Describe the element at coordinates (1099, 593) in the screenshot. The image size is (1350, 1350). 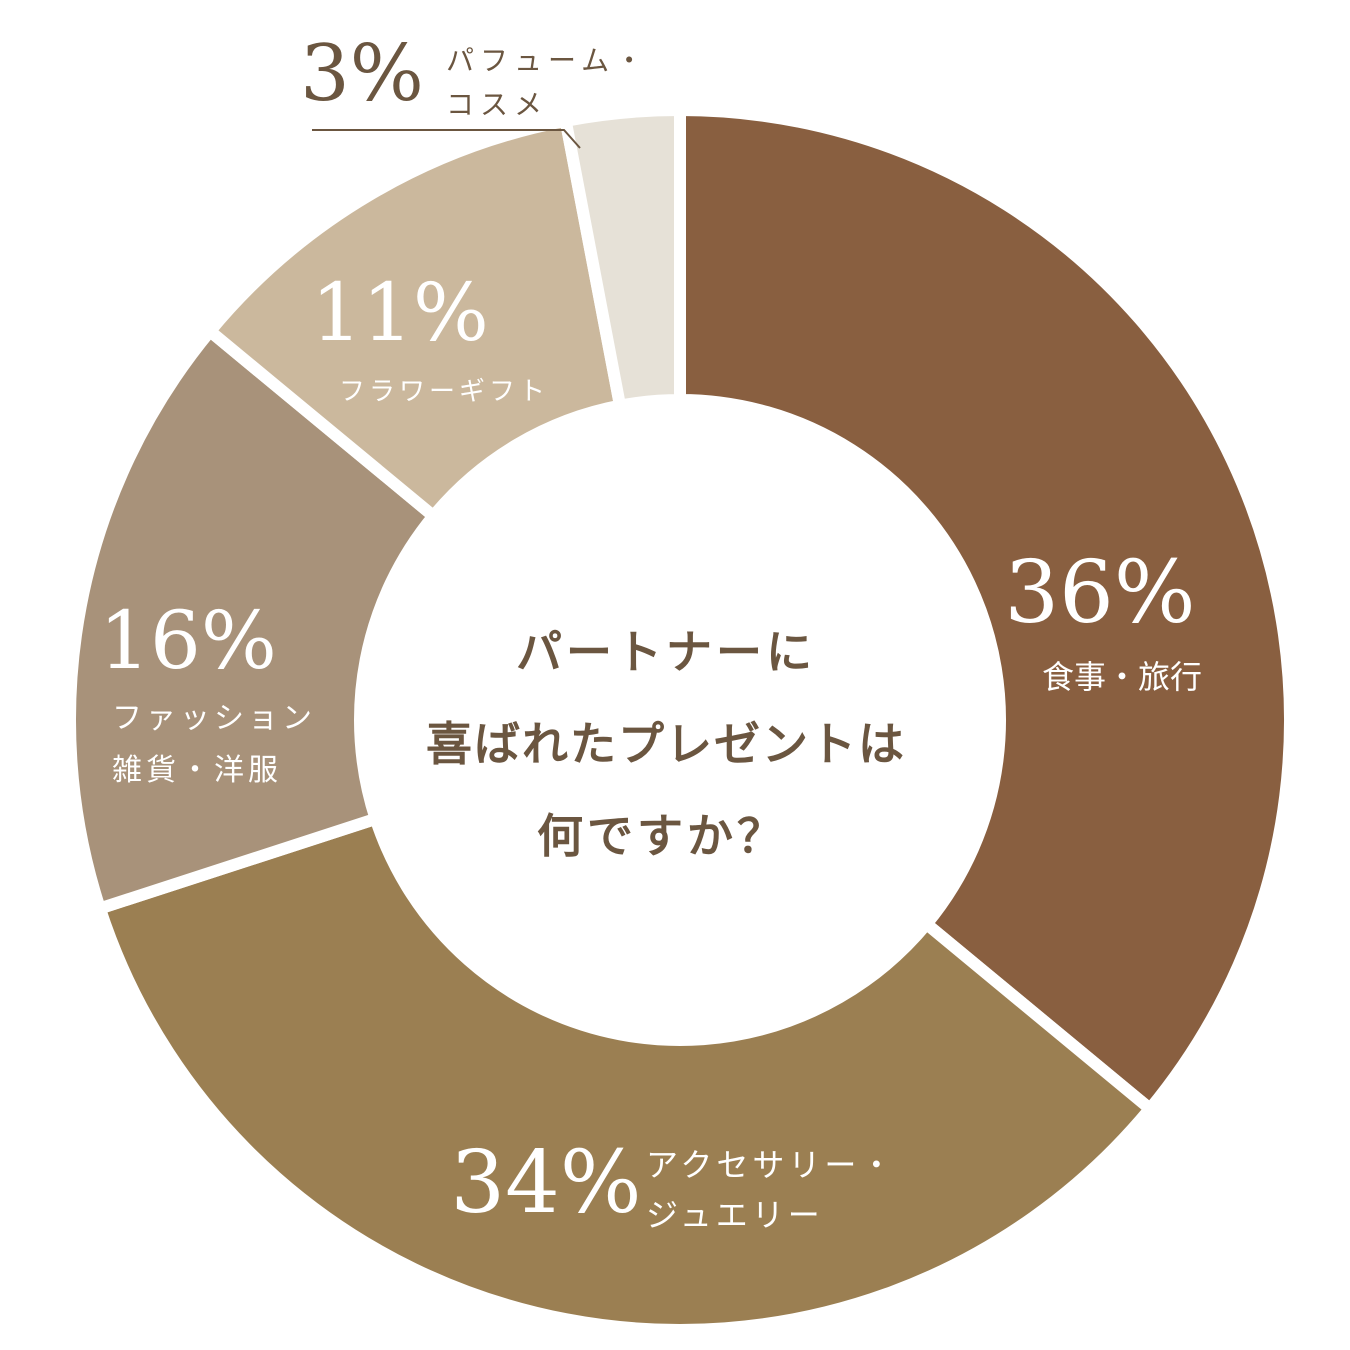
I see `slice-percent-food-travel: 36%` at that location.